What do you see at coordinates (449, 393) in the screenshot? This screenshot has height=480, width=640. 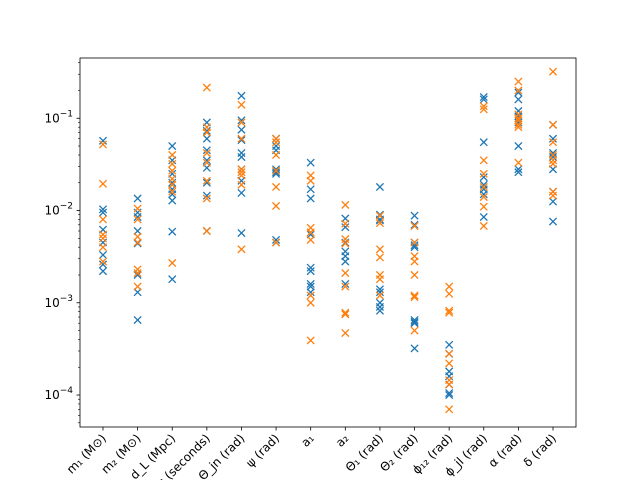 I see `data-point-s0-c10` at bounding box center [449, 393].